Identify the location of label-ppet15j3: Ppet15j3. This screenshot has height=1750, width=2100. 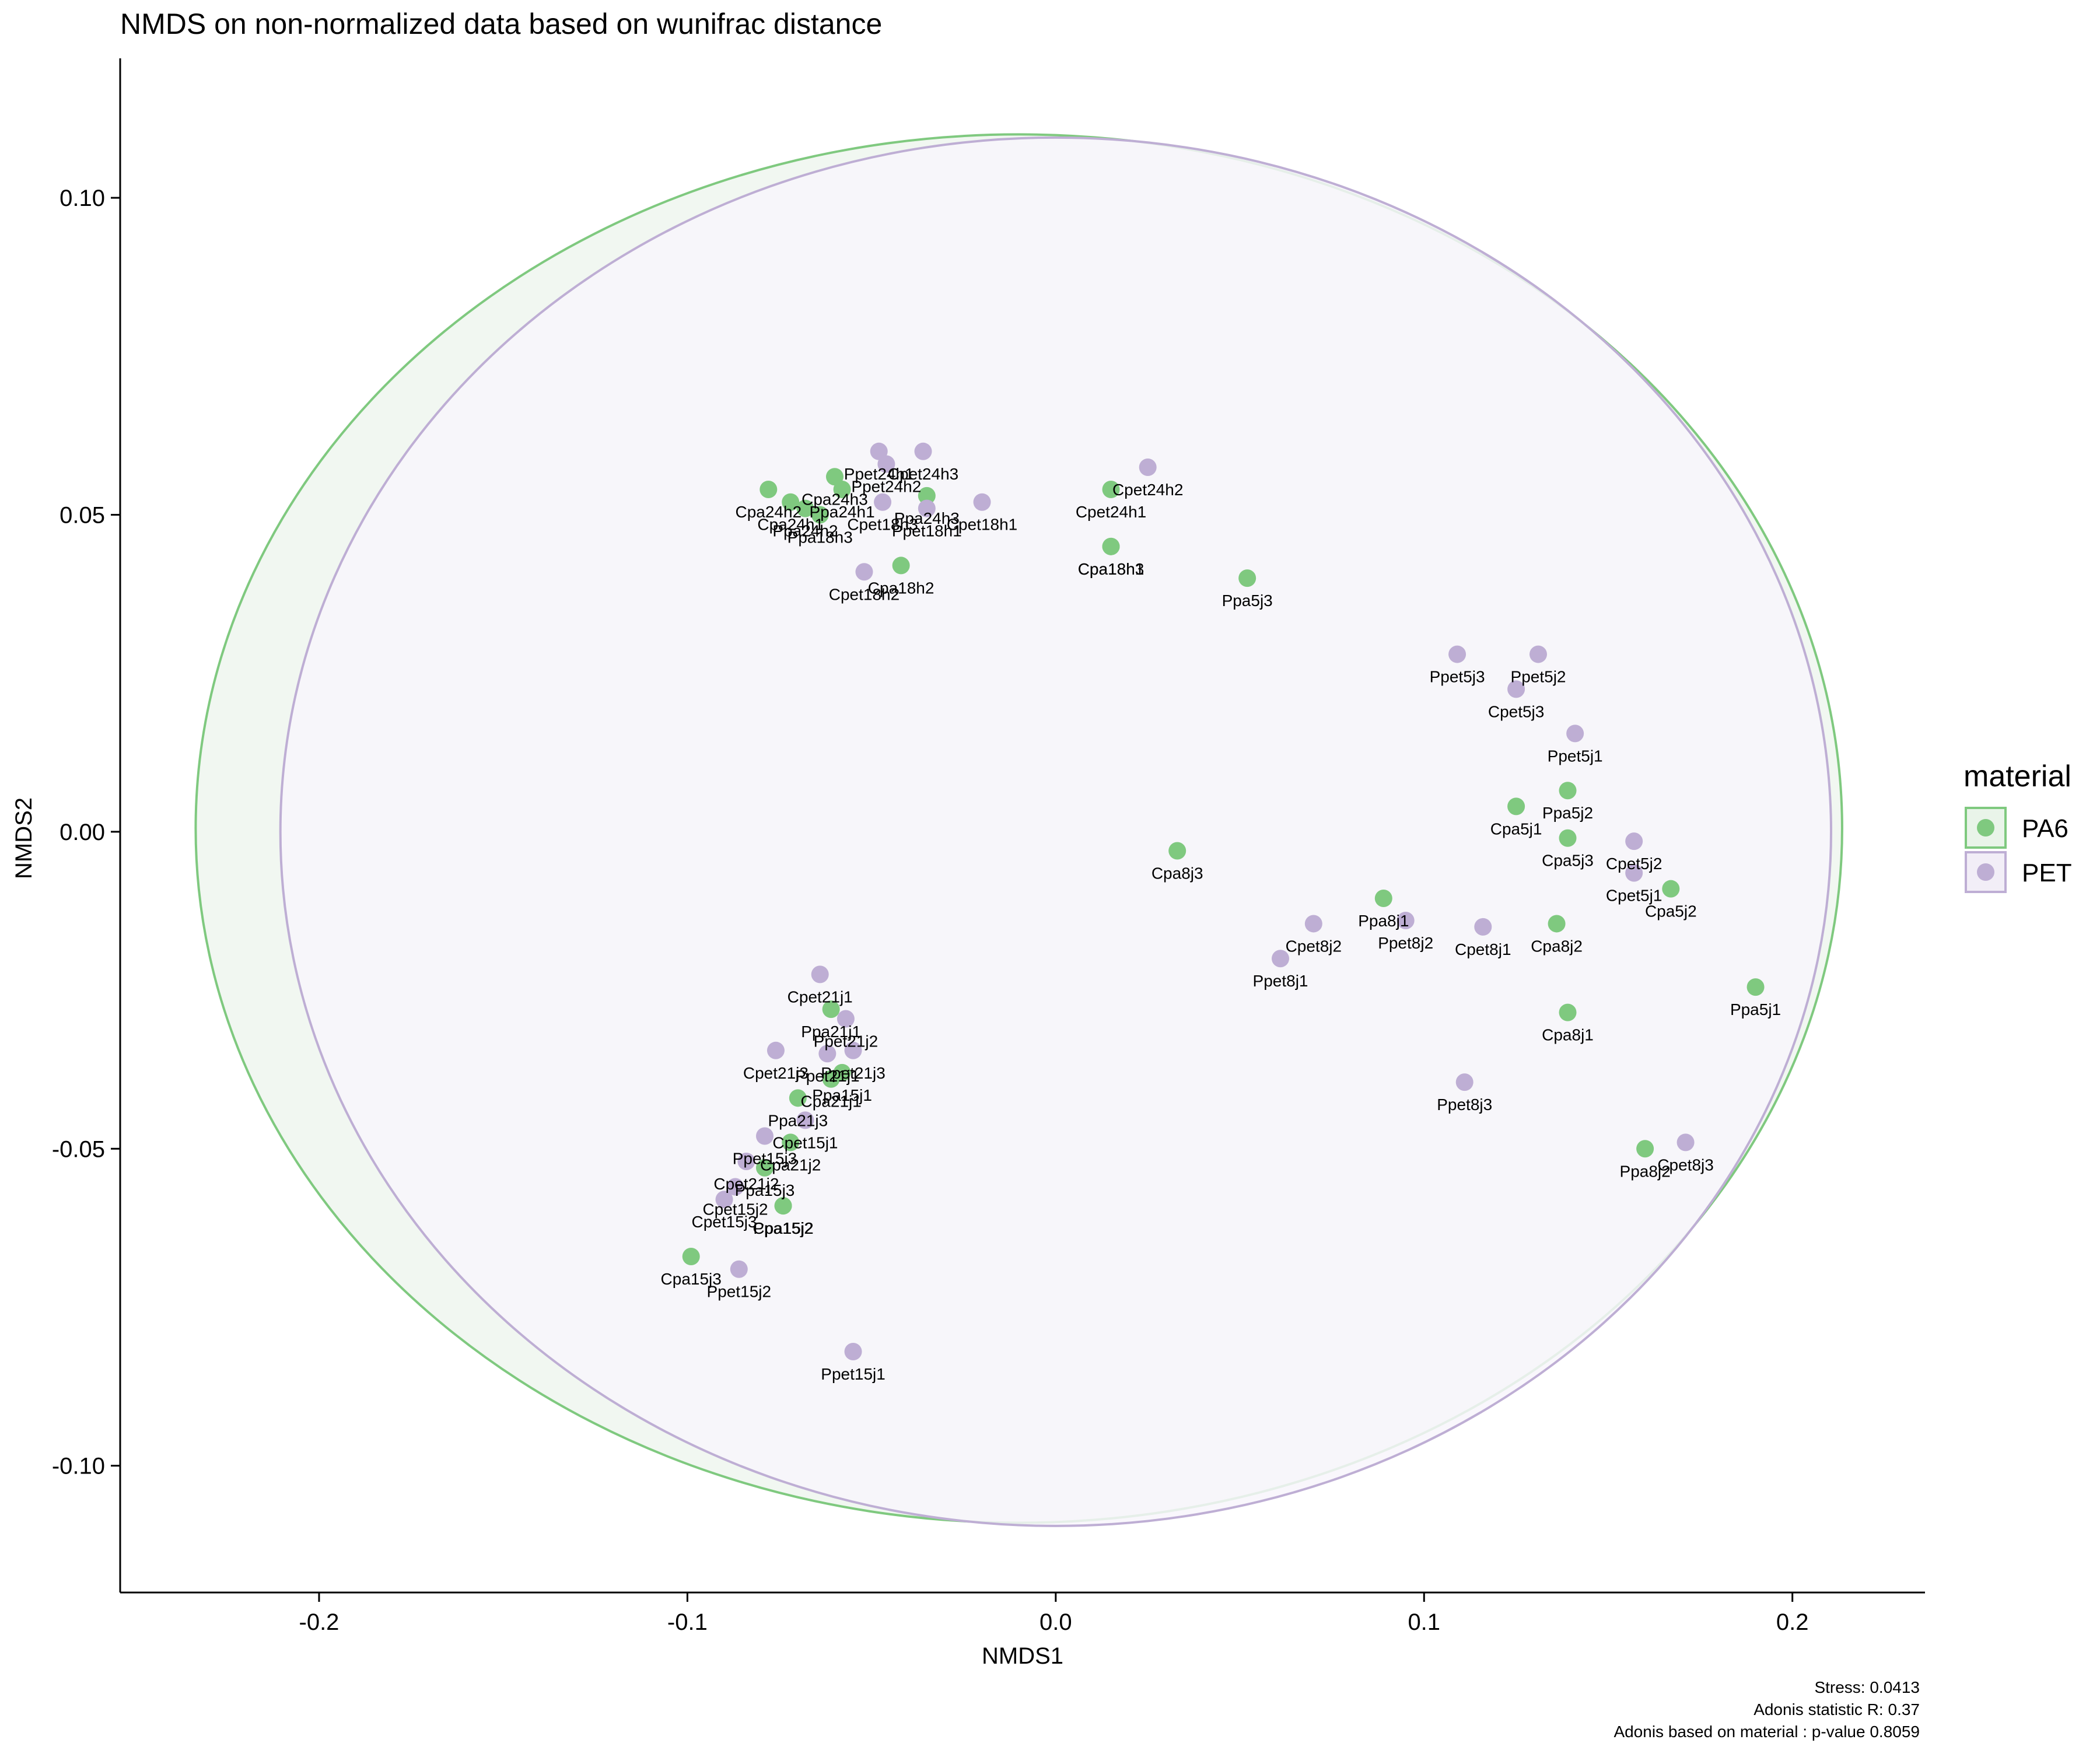
(765, 1159).